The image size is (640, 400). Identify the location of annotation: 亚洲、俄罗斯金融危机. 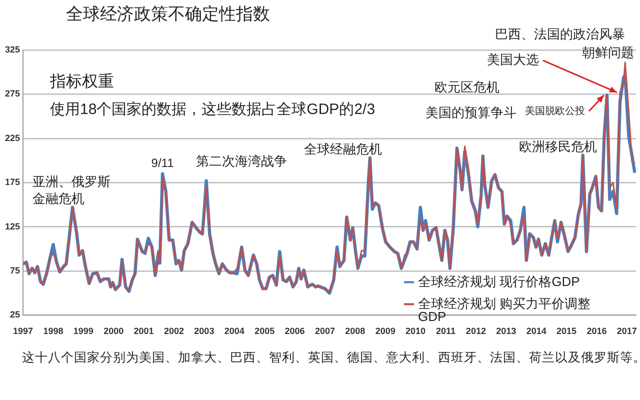
(71, 190).